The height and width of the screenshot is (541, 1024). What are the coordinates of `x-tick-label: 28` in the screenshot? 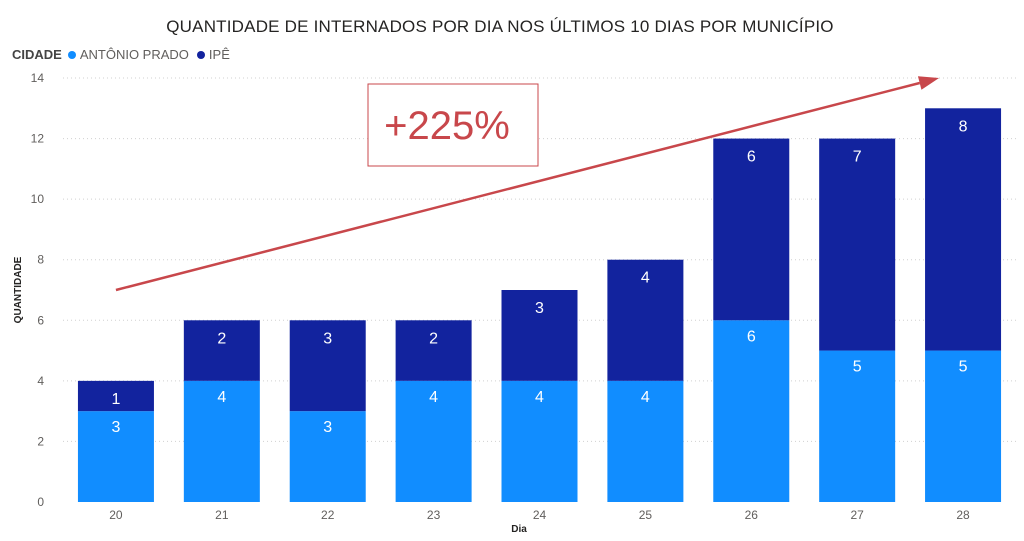 It's located at (963, 515).